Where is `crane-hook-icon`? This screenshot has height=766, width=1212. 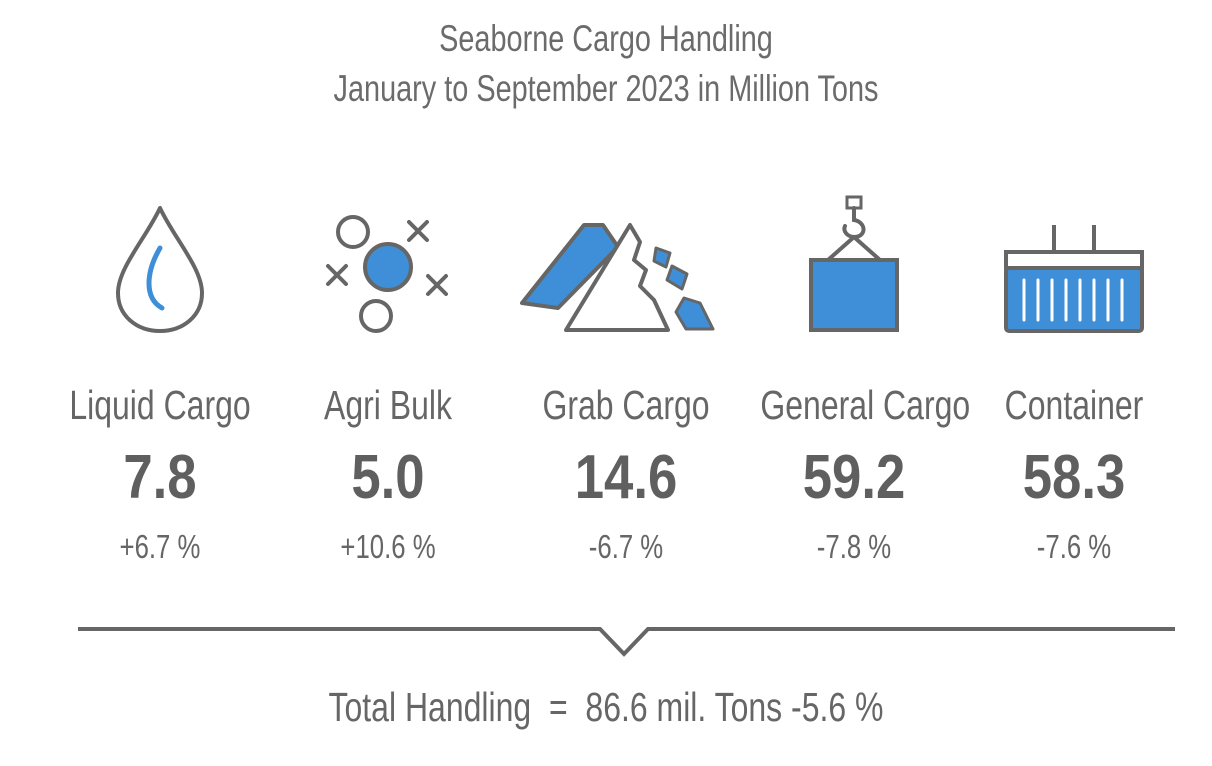 crane-hook-icon is located at coordinates (854, 263).